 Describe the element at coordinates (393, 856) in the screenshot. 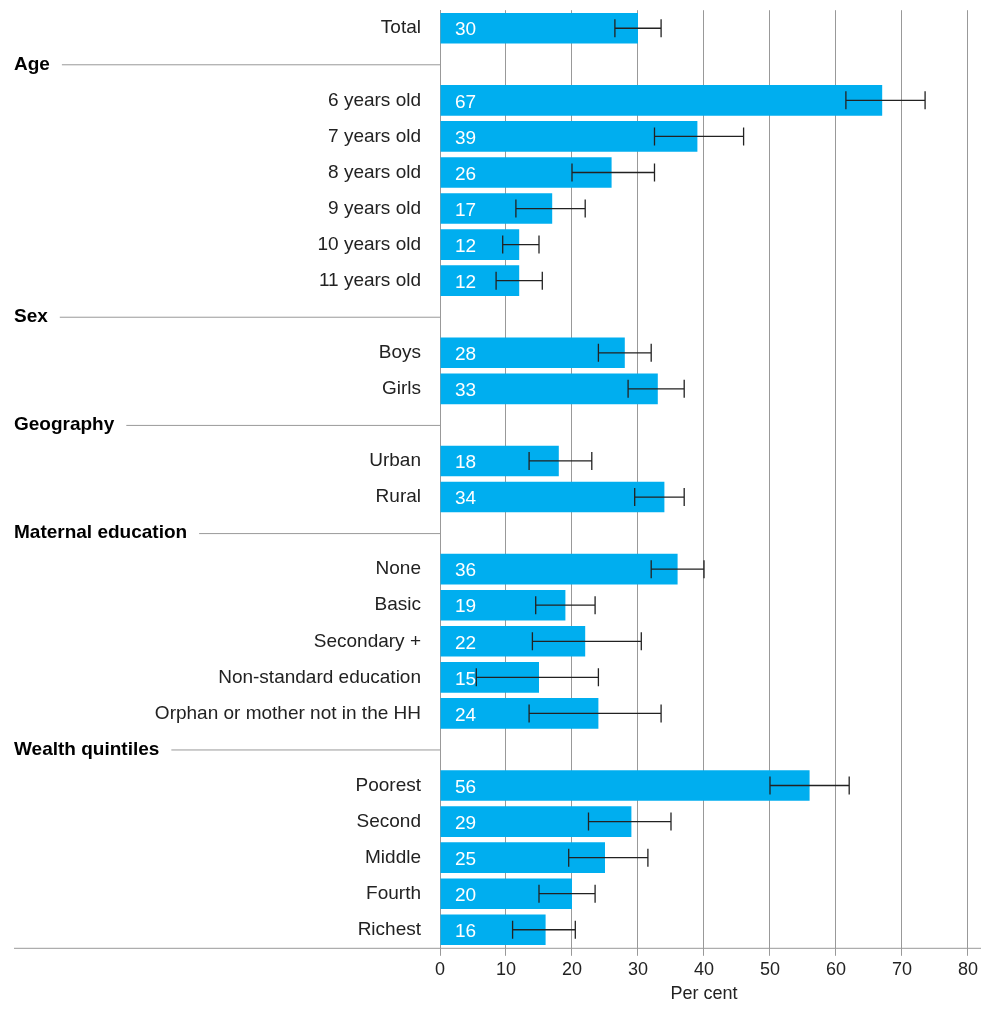

I see `y-tick-label: Middle` at that location.